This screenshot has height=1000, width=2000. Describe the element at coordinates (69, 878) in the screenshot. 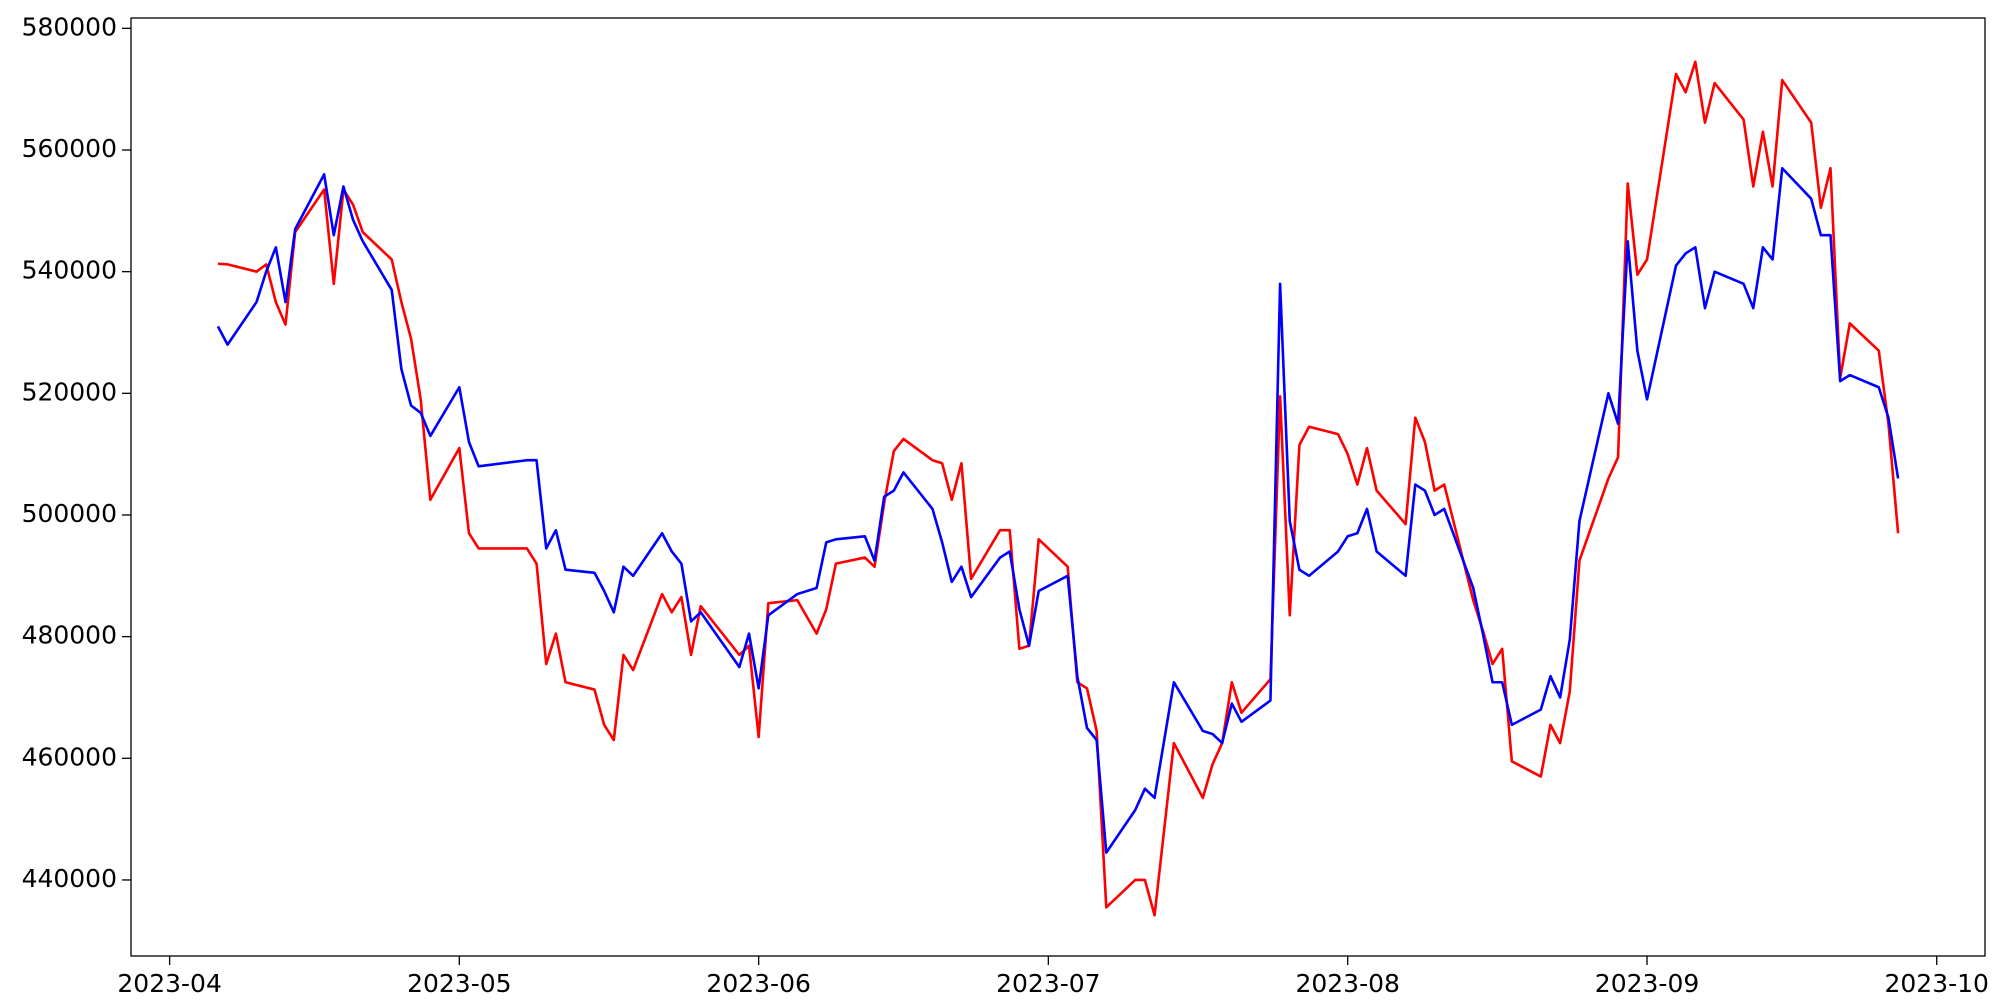

I see `y-tick-label: 440000` at that location.